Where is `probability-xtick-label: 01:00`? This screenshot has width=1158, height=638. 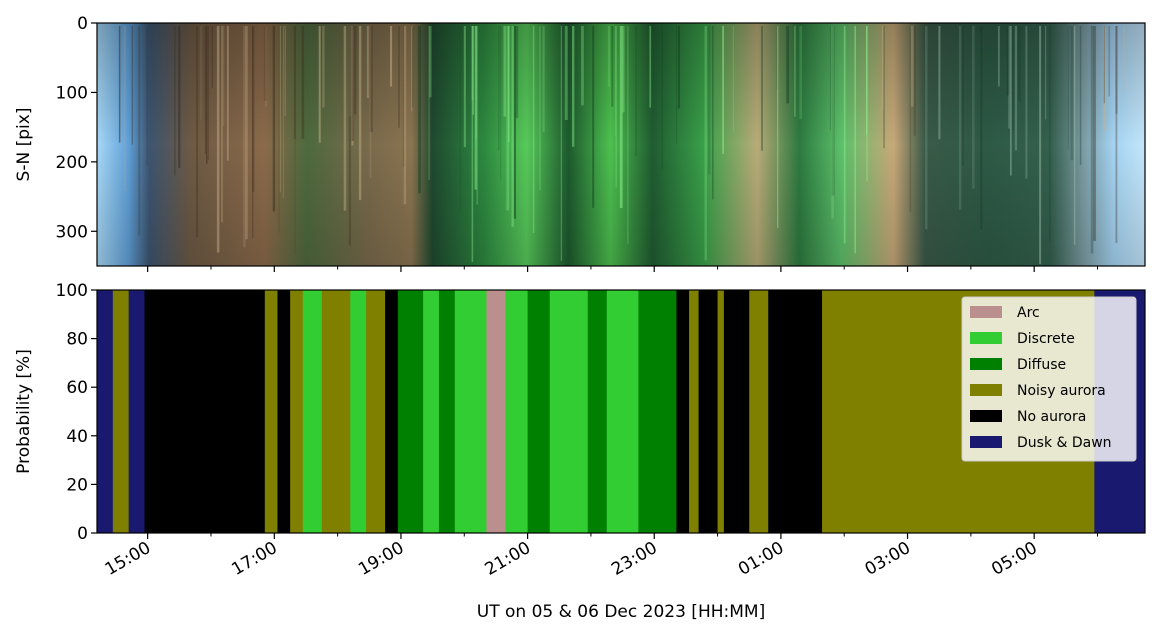
probability-xtick-label: 01:00 is located at coordinates (761, 559).